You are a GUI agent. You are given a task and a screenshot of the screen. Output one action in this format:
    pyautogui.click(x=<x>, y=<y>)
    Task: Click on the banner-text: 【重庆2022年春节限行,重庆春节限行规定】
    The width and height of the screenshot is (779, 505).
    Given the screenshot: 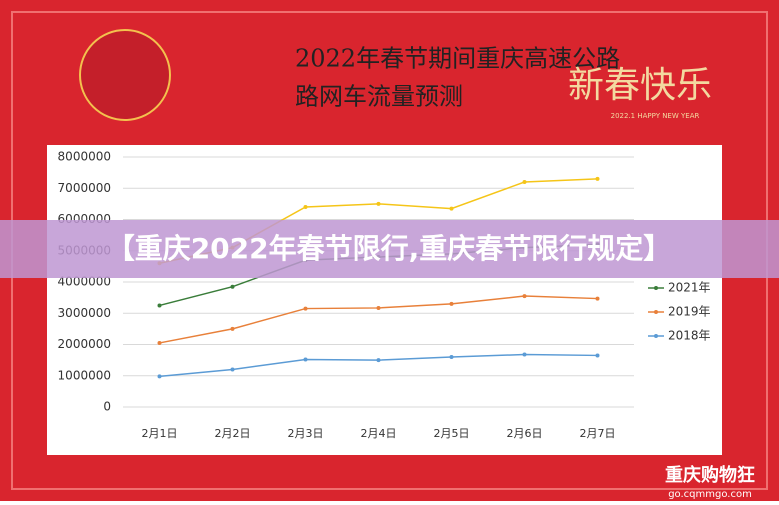 What is the action you would take?
    pyautogui.click(x=389, y=248)
    